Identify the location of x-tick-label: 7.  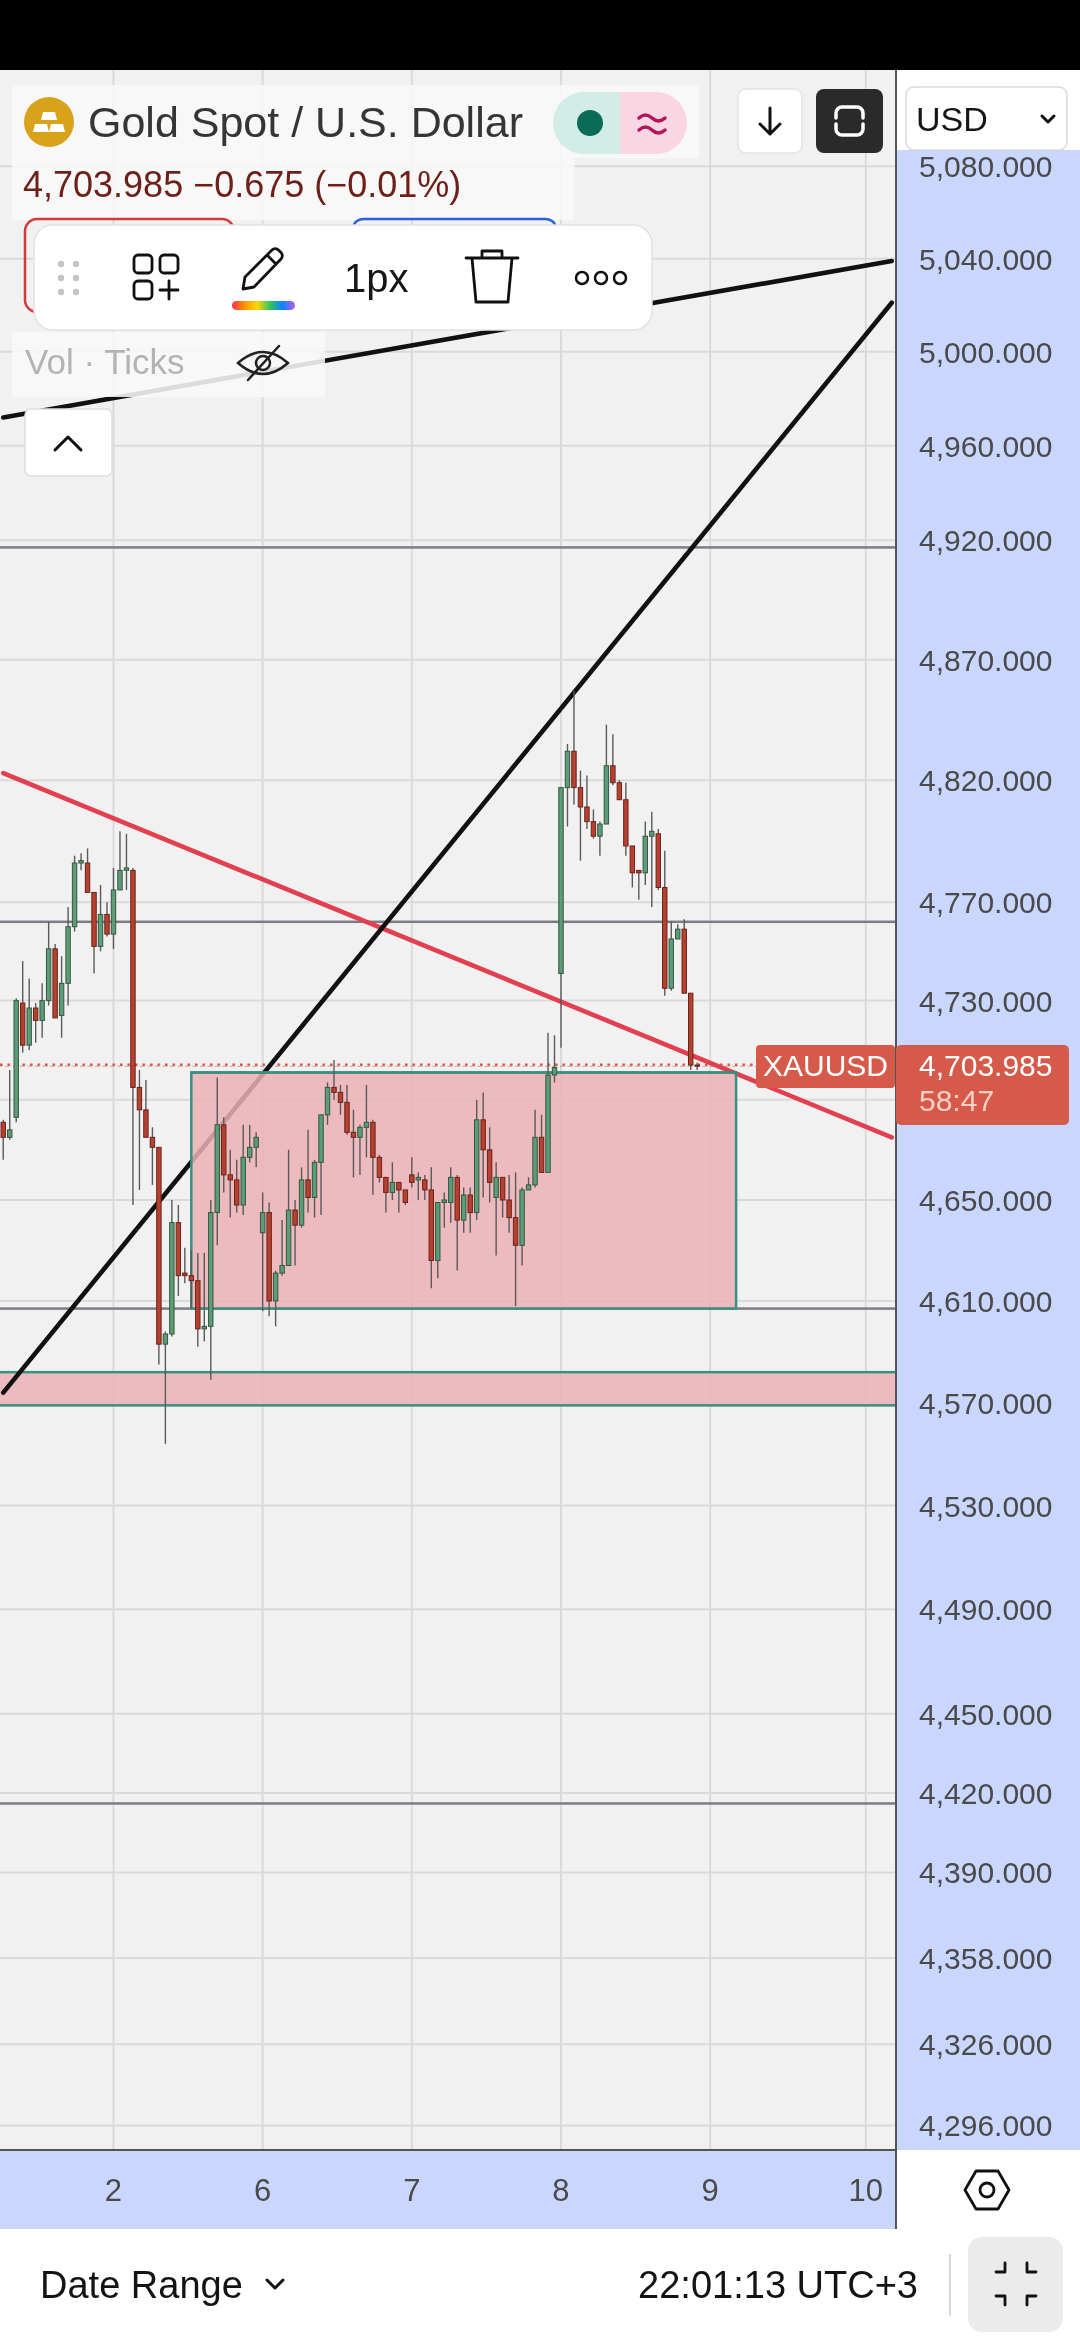
(412, 2190).